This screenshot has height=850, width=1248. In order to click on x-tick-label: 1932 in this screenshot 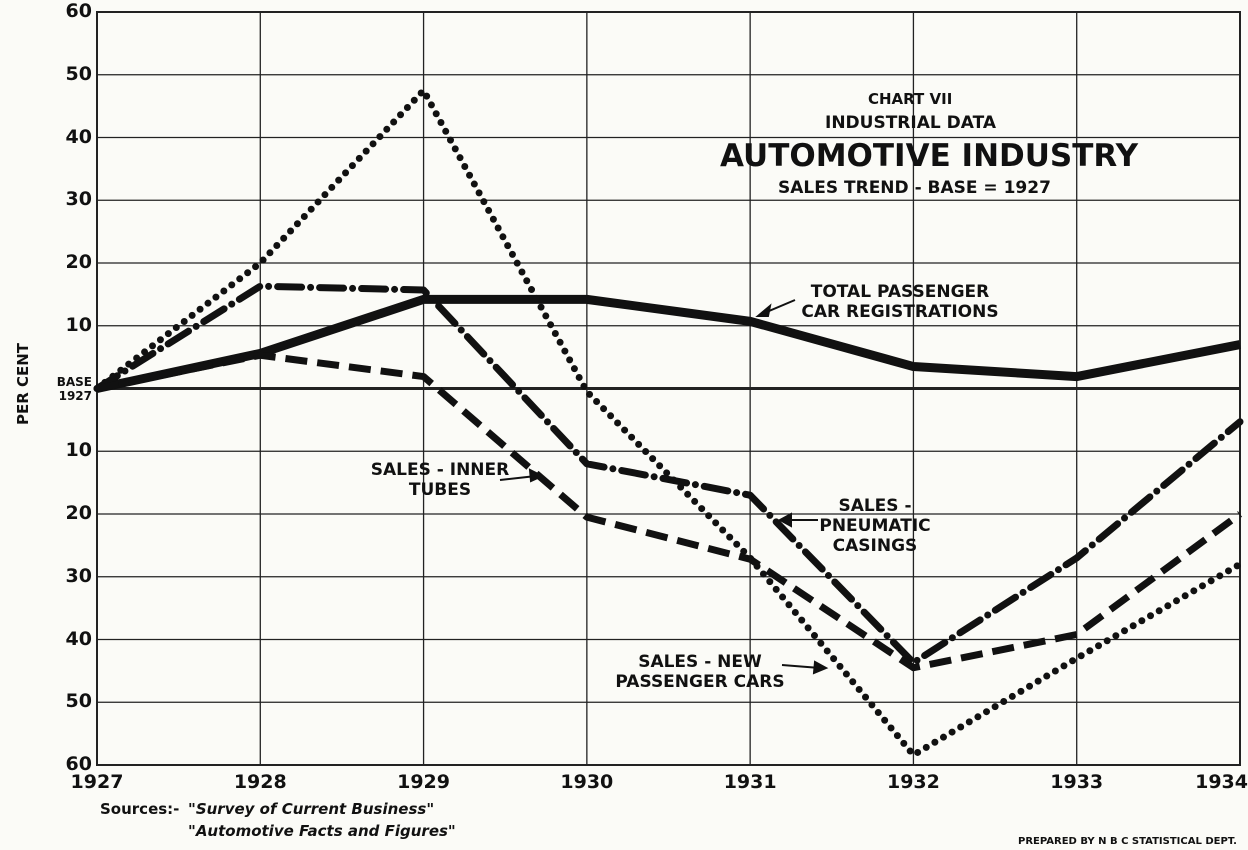, I will do `click(913, 782)`.